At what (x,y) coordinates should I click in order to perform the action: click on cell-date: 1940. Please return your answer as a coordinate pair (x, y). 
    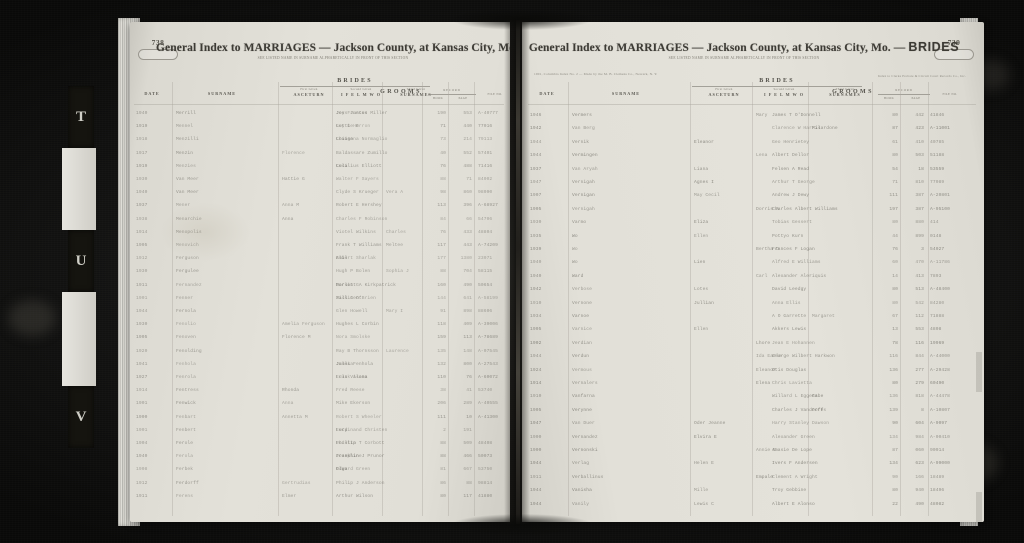
    Looking at the image, I should click on (142, 193).